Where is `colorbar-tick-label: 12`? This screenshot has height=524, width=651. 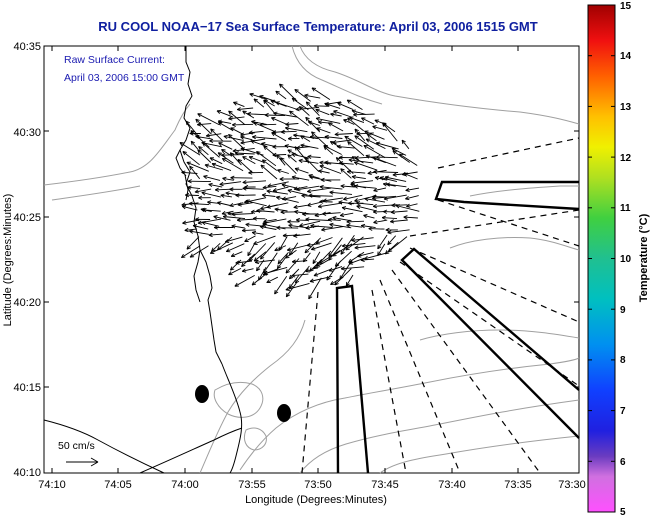
colorbar-tick-label: 12 is located at coordinates (626, 158).